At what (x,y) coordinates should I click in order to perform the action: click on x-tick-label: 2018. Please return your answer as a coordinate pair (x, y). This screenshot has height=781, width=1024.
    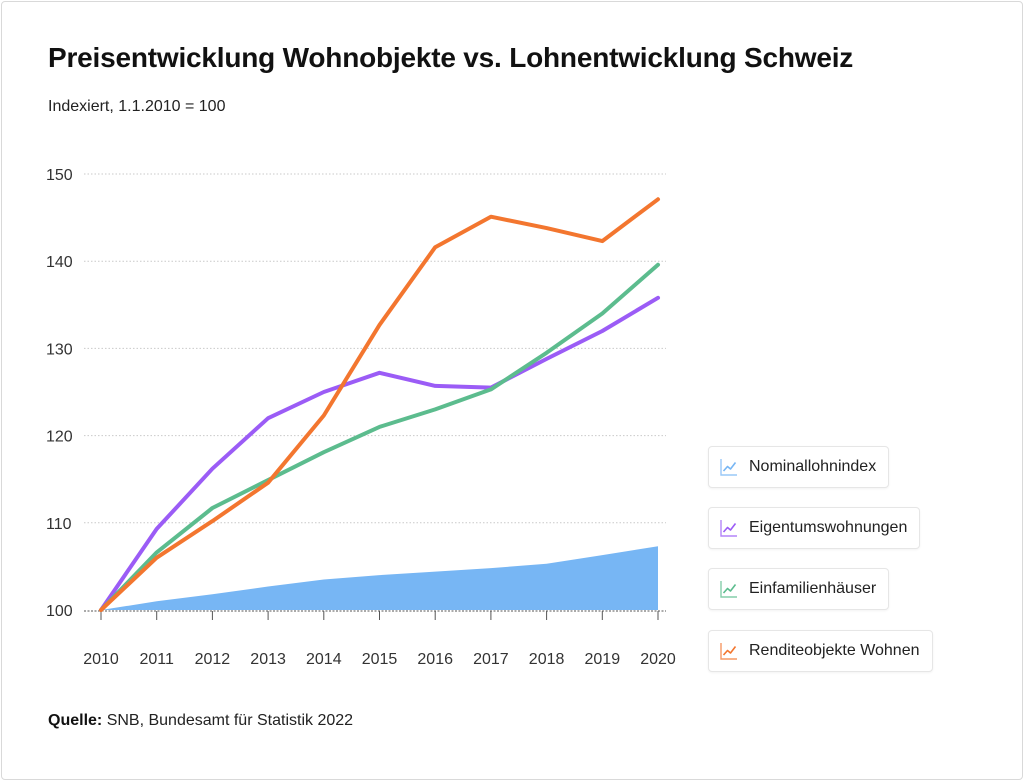
    Looking at the image, I should click on (547, 659).